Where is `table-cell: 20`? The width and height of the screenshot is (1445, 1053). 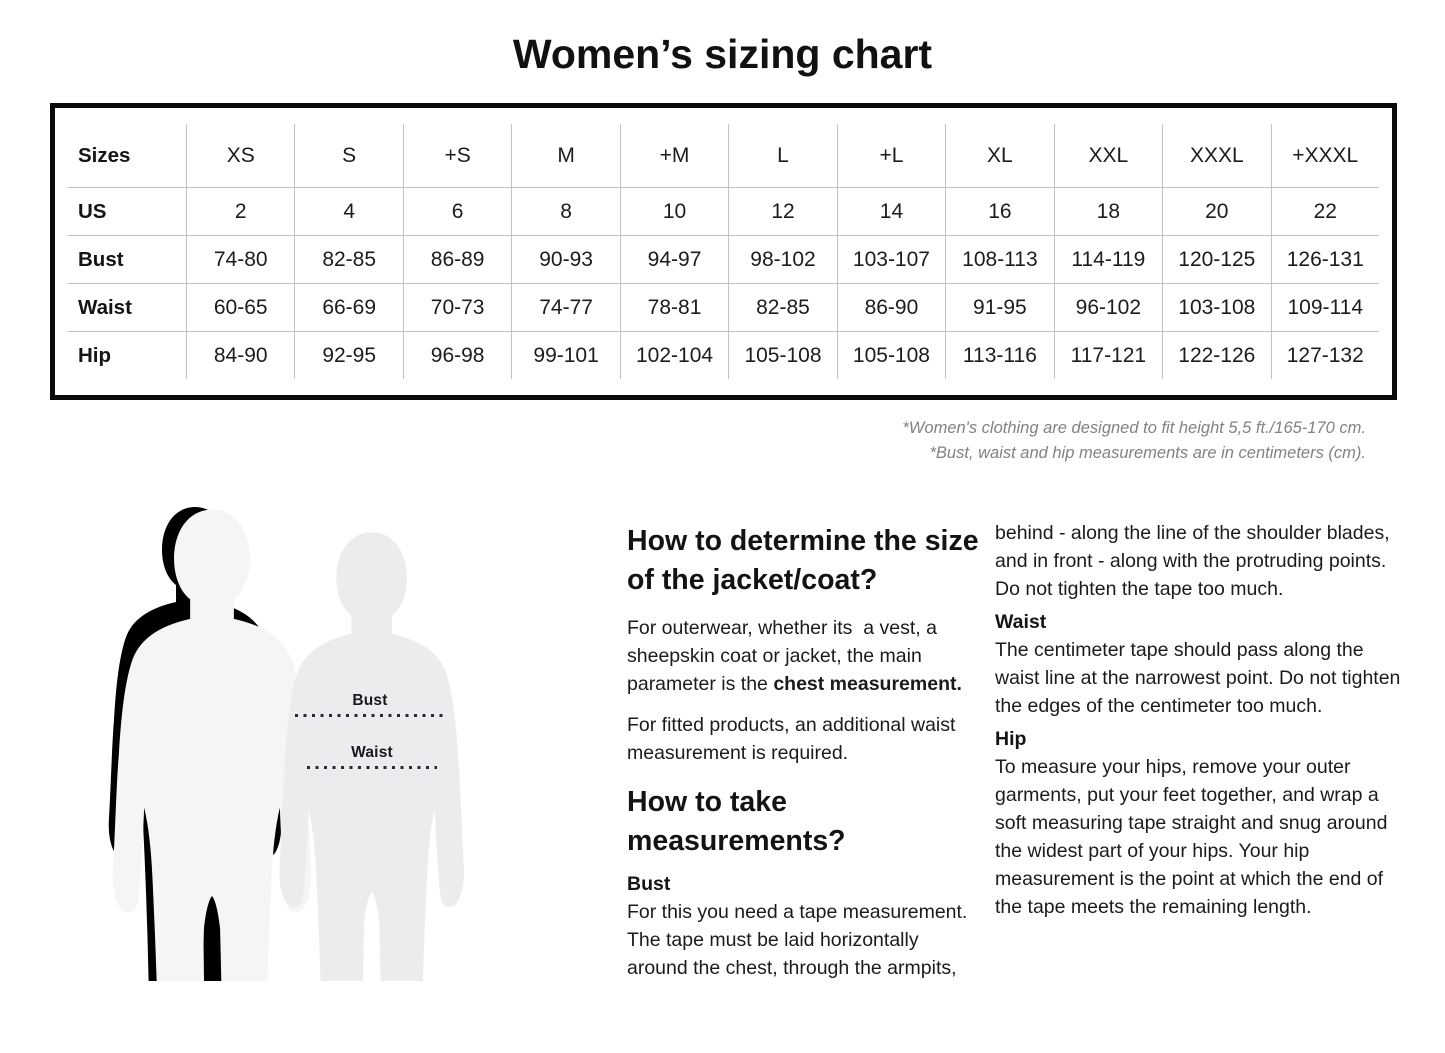
table-cell: 20 is located at coordinates (1216, 211).